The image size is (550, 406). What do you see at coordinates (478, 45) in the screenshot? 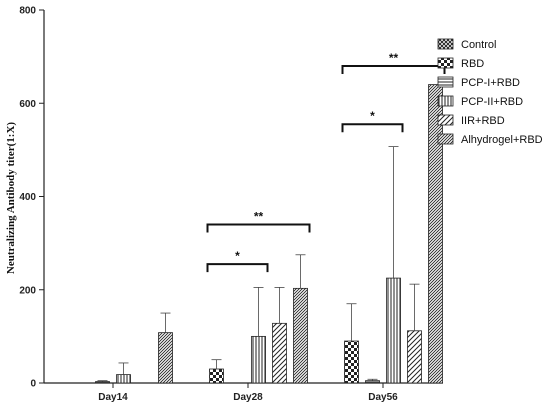
I see `legend-label: Control` at bounding box center [478, 45].